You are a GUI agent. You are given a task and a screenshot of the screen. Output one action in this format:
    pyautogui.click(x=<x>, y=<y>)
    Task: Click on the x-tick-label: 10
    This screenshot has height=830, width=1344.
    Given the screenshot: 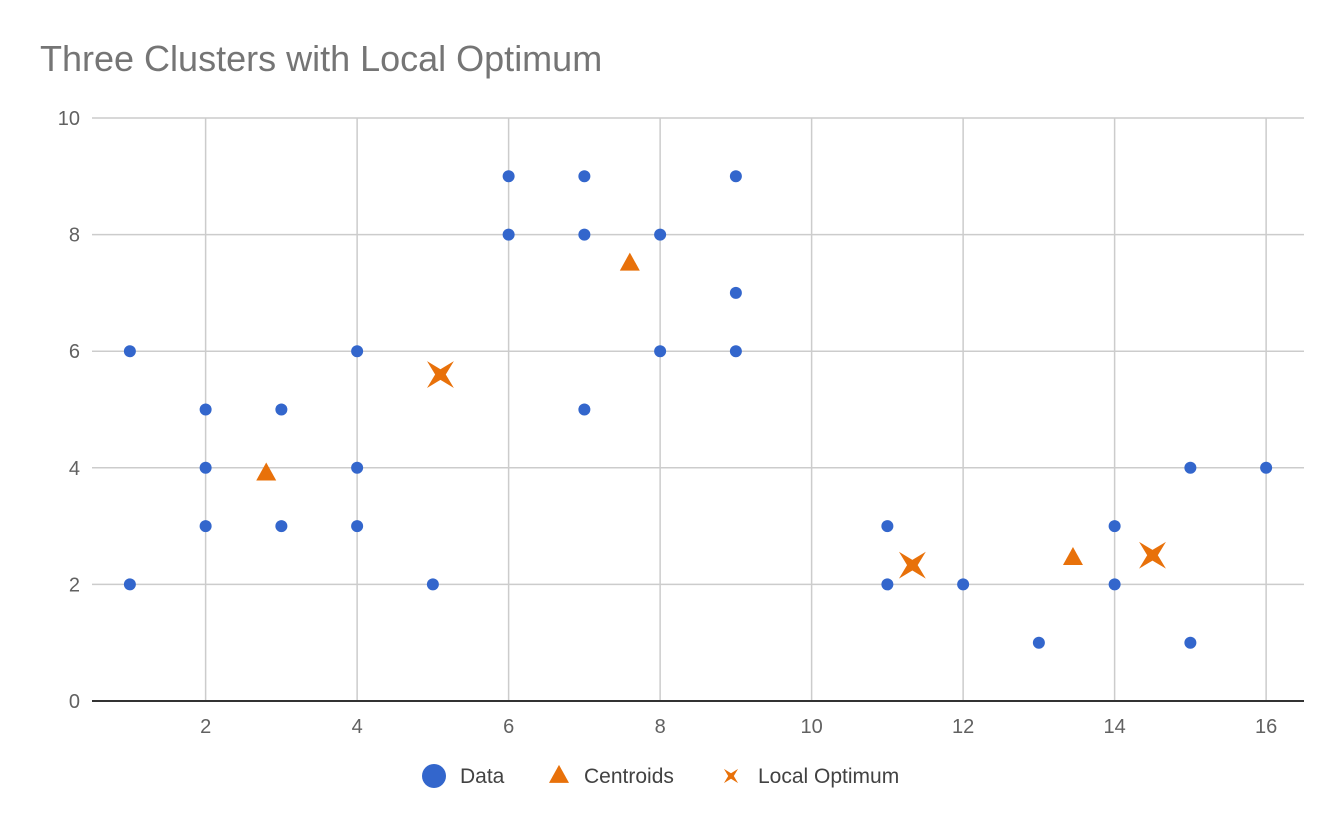 What is the action you would take?
    pyautogui.click(x=812, y=727)
    